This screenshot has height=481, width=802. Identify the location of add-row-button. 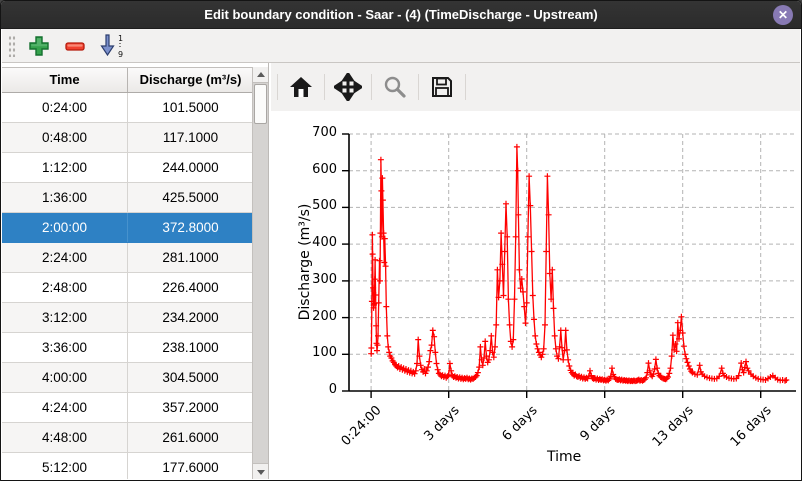
(39, 46).